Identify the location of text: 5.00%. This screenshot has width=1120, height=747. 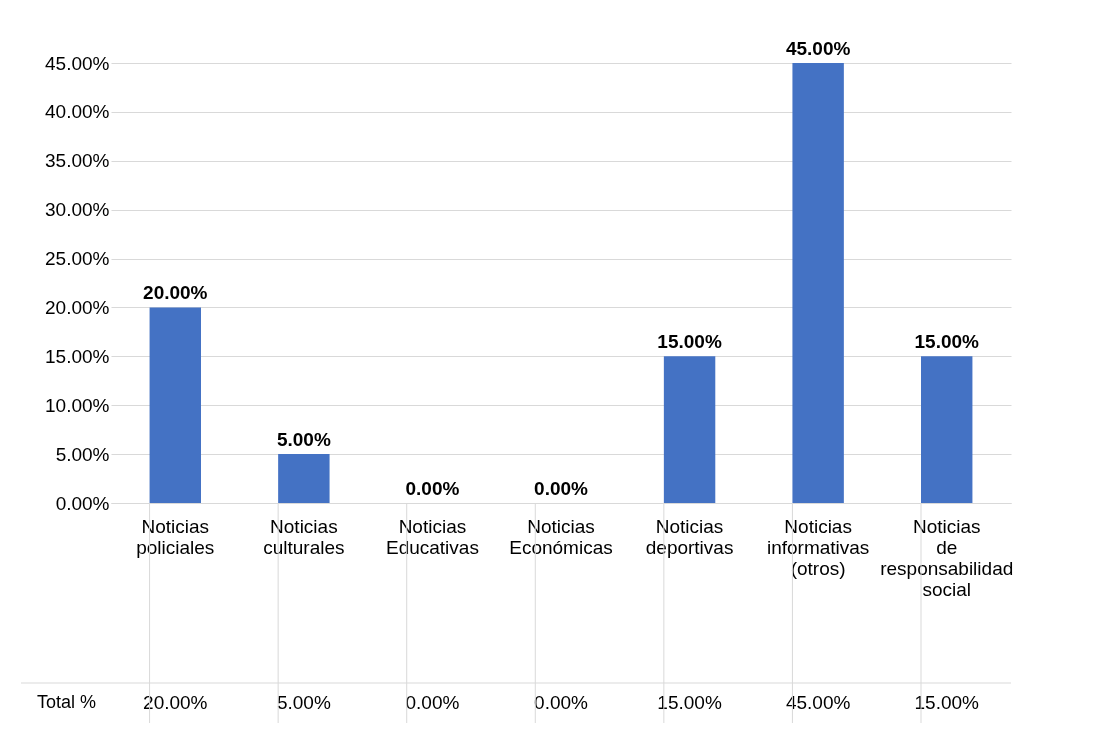
(303, 440).